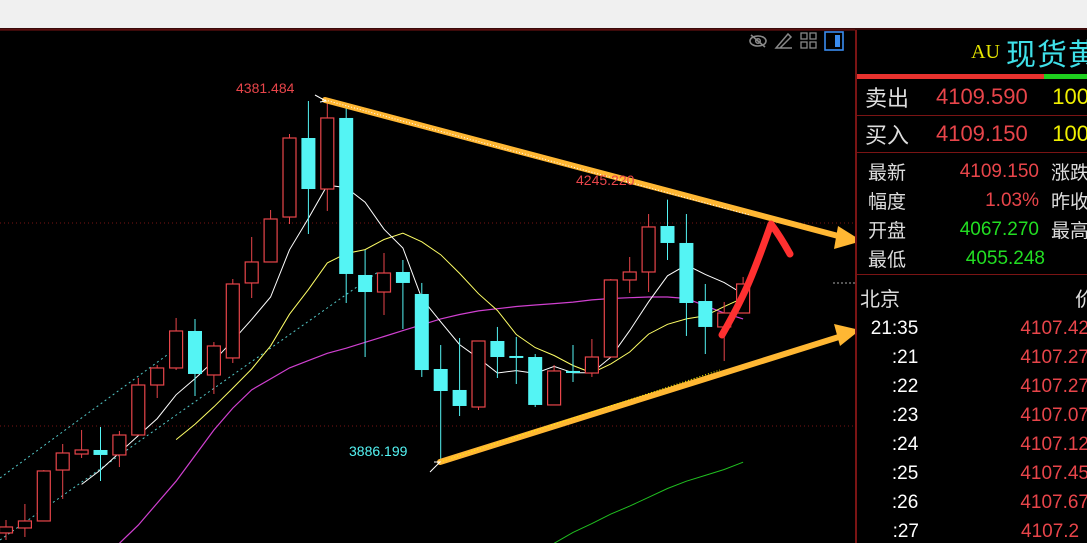 This screenshot has width=1087, height=543. What do you see at coordinates (887, 260) in the screenshot?
I see `stat-label: 最低` at bounding box center [887, 260].